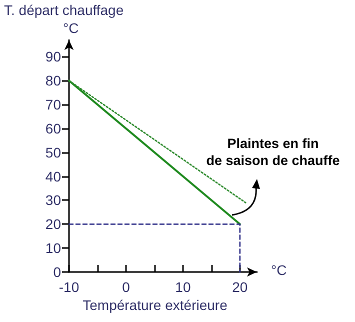 The image size is (355, 322). I want to click on y-tick-label: 10, so click(53, 248).